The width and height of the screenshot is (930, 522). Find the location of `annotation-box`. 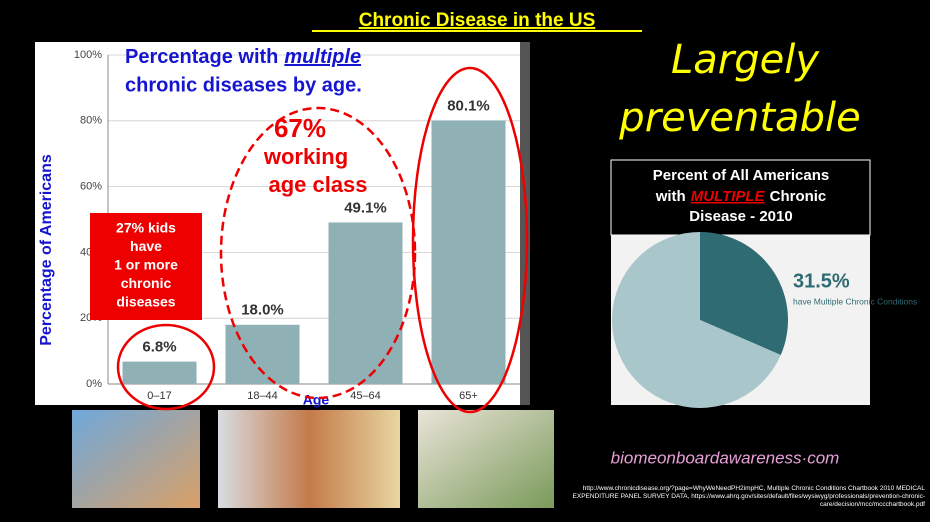

annotation-box is located at coordinates (146, 266).